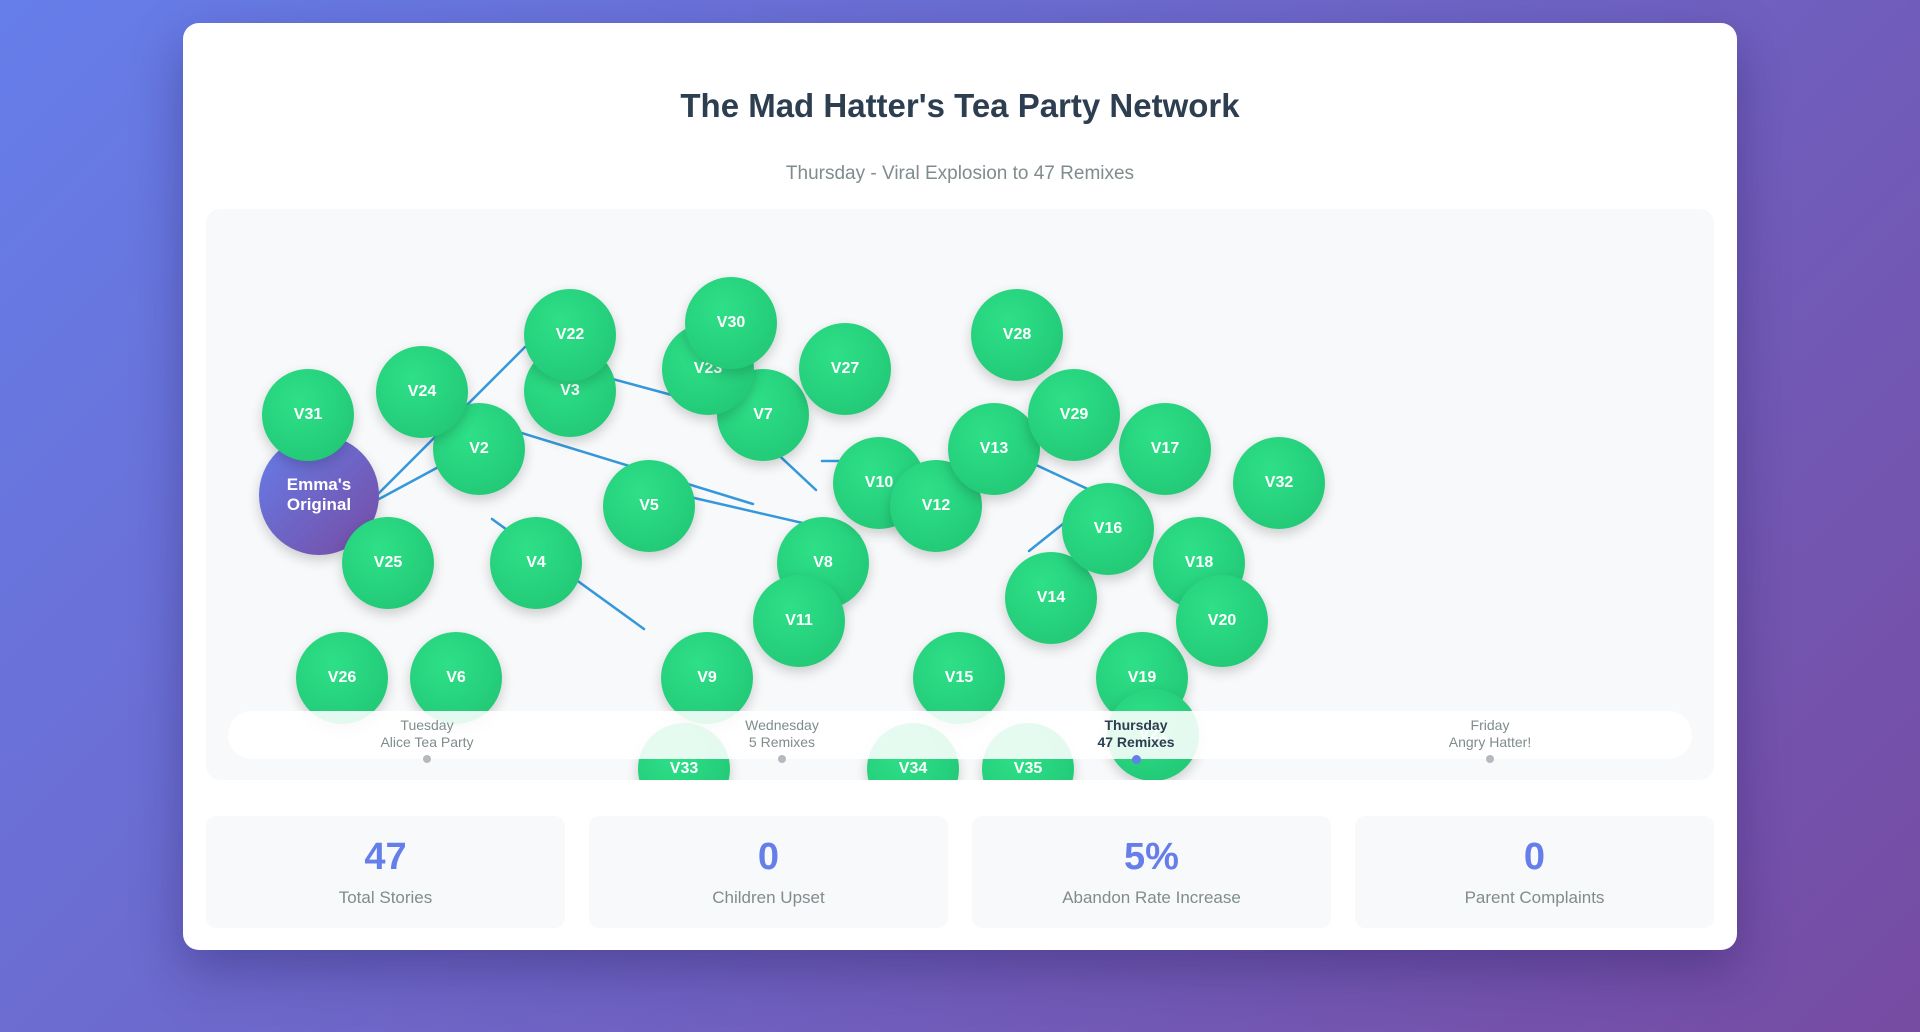 Image resolution: width=1920 pixels, height=1032 pixels. Describe the element at coordinates (960, 173) in the screenshot. I see `page-subtitle: Thursday - Viral Explosion to 47 Remixes` at that location.